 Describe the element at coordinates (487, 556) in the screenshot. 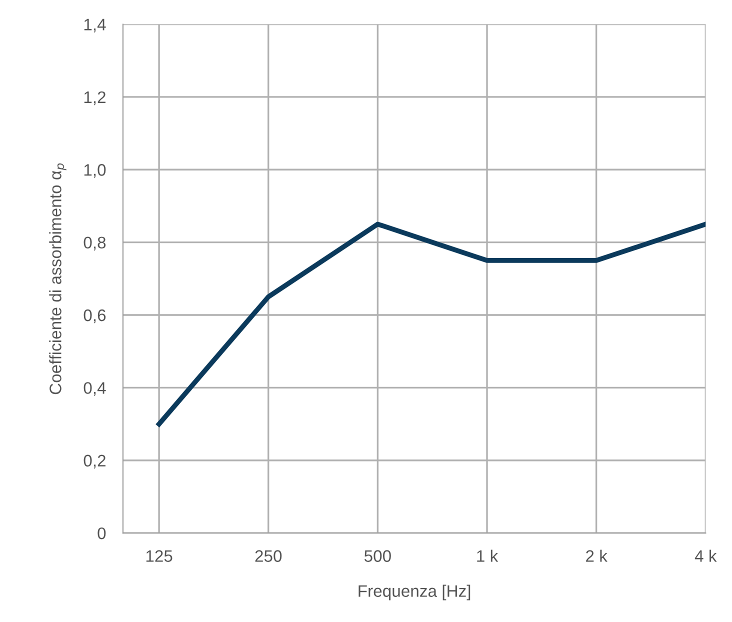

I see `x-tick-label: 1 k` at that location.